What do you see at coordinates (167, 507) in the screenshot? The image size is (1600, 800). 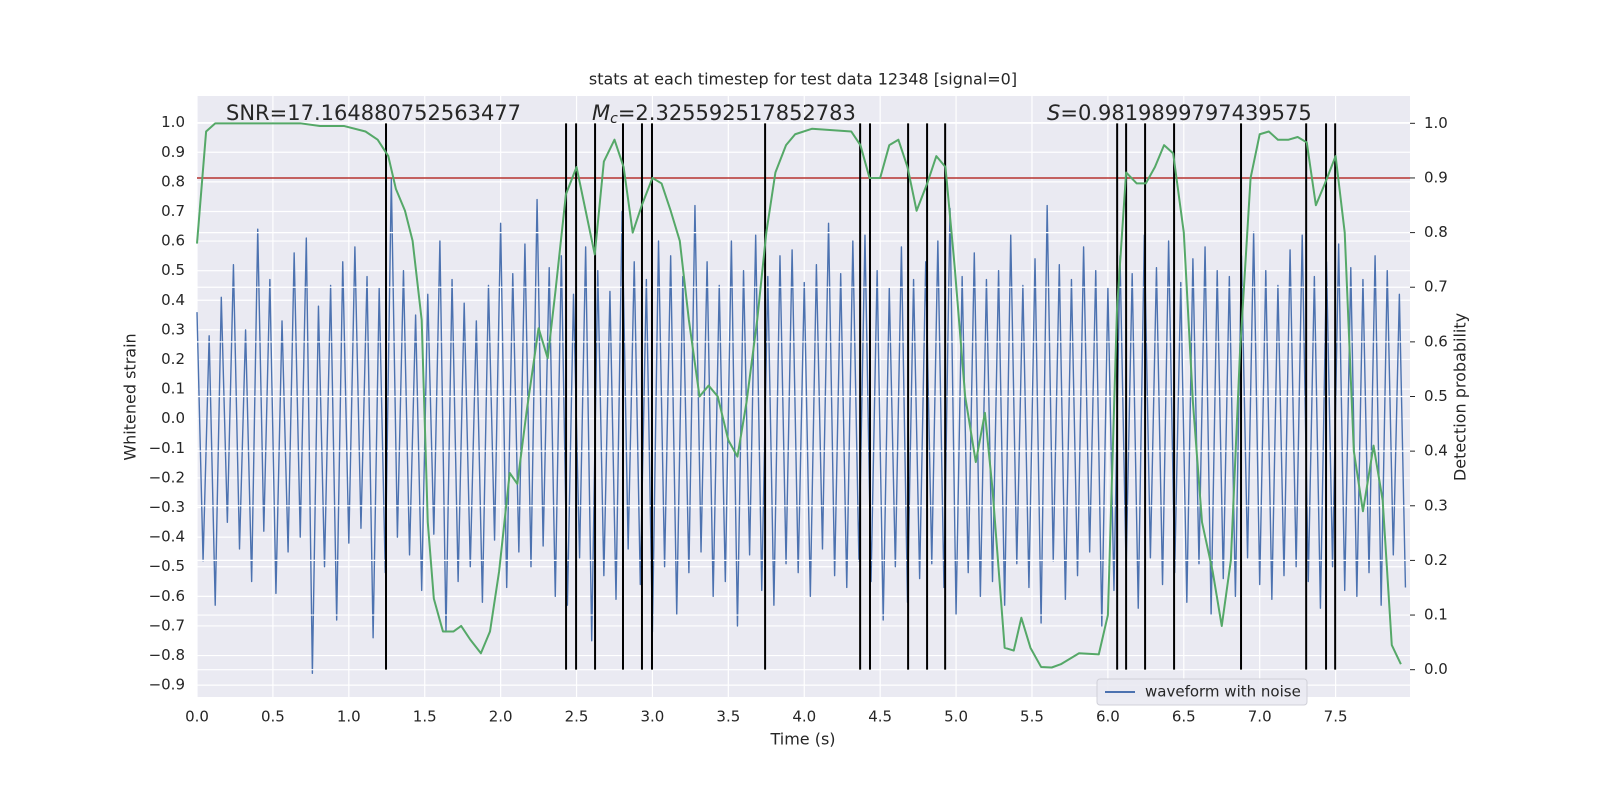 I see `y-tick-label: −0.3` at bounding box center [167, 507].